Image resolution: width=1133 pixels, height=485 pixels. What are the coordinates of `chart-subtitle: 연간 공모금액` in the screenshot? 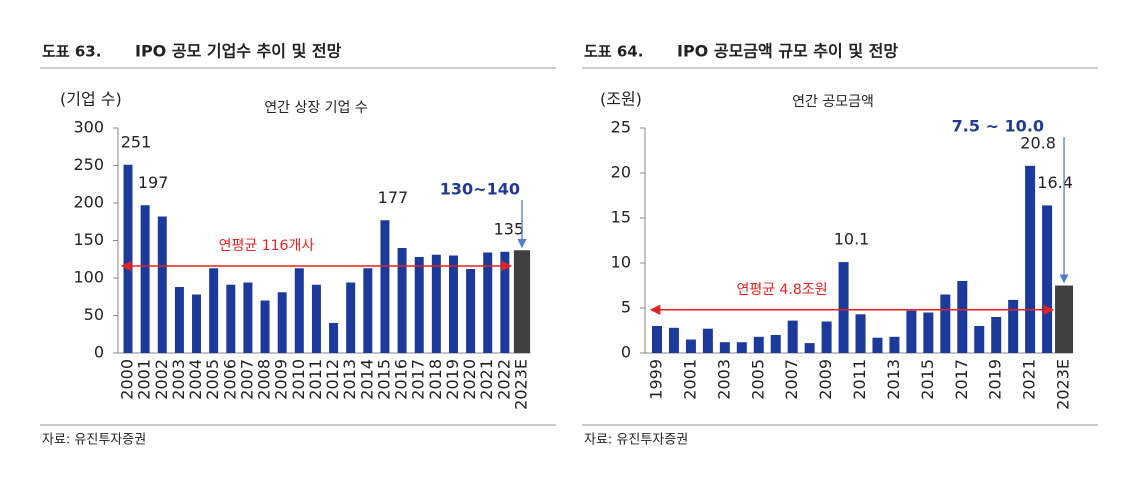 It's located at (833, 102).